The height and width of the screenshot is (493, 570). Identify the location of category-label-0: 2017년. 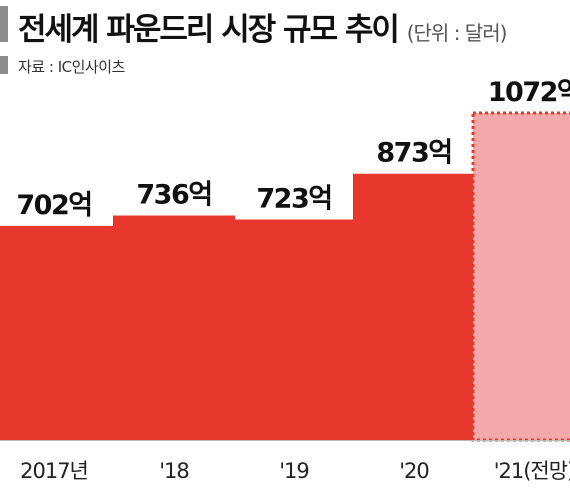
(54, 471).